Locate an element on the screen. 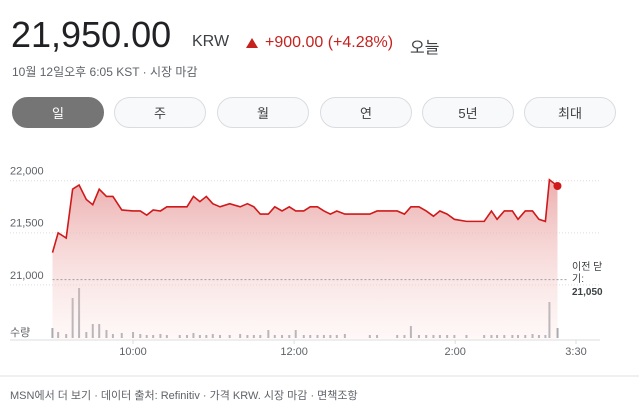 This screenshot has width=639, height=407. range-tab: 5년 is located at coordinates (468, 112).